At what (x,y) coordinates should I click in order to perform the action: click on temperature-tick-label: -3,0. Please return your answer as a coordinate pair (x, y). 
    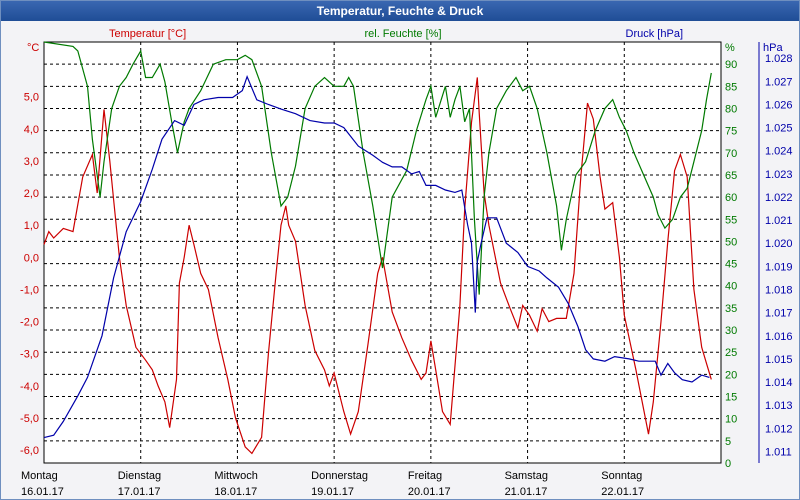
    Looking at the image, I should click on (29, 355).